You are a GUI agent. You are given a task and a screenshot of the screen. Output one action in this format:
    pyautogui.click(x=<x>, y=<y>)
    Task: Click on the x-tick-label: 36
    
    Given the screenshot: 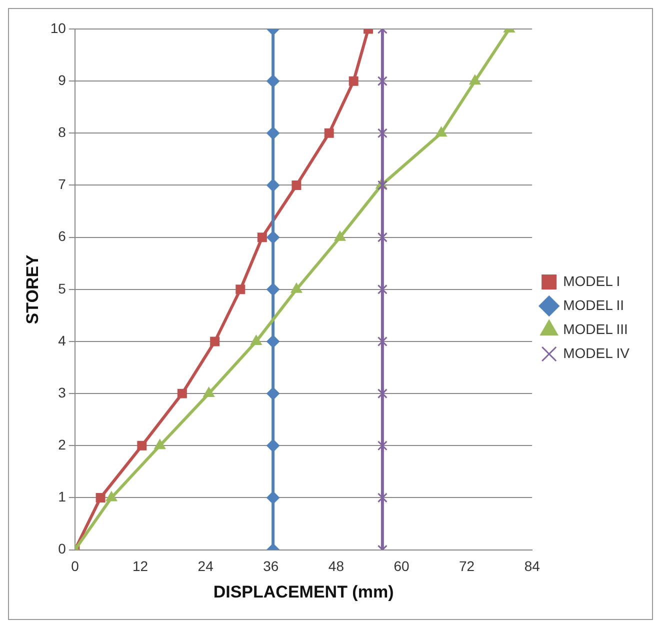 What is the action you would take?
    pyautogui.click(x=271, y=566)
    